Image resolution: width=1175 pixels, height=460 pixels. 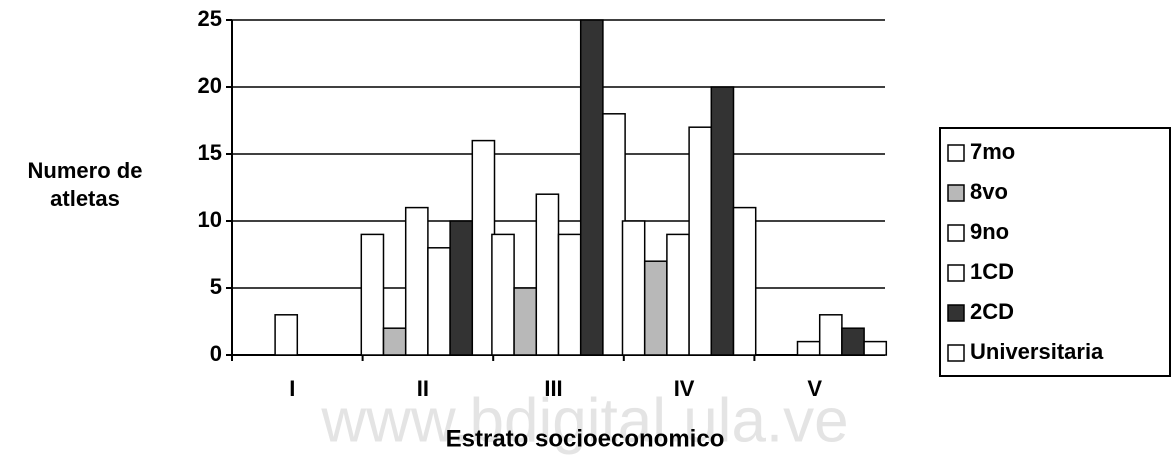 I want to click on legend-label: Universitaria, so click(x=1037, y=351).